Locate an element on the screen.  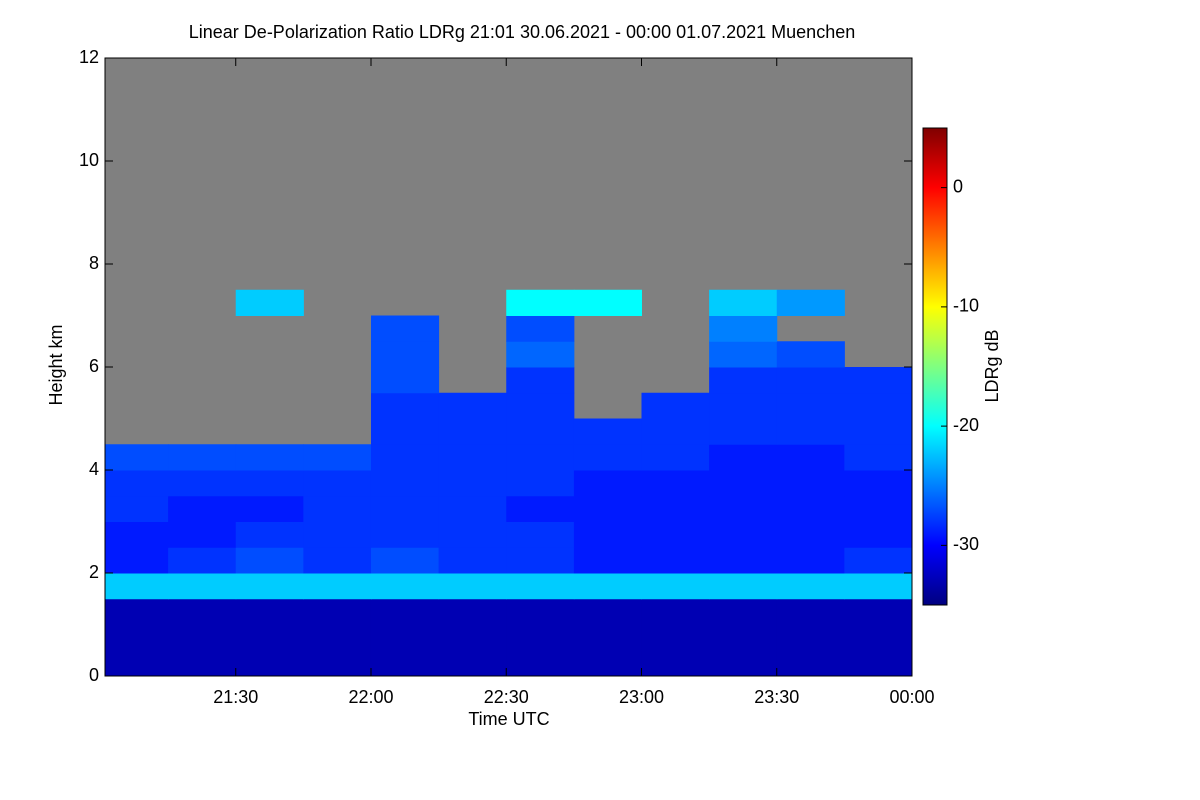
y-tick-label: 0 is located at coordinates (94, 675).